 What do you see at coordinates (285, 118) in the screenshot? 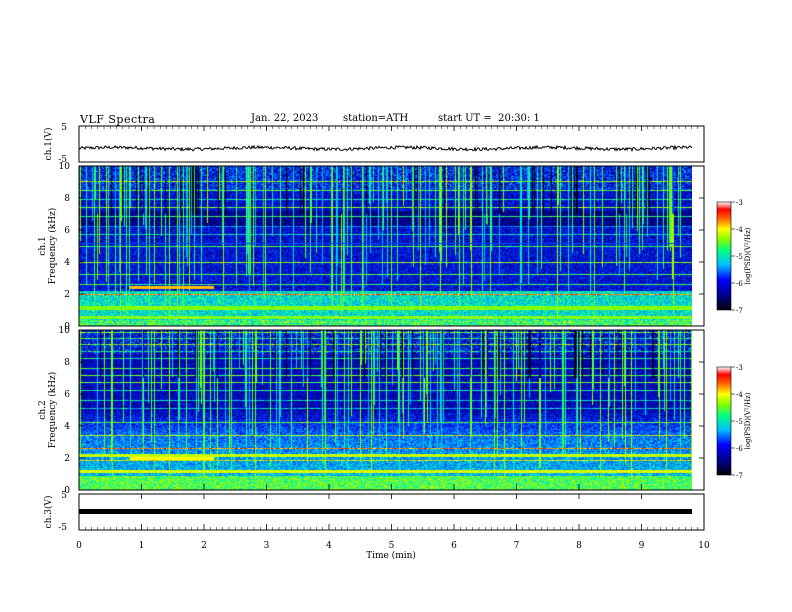
I see `date-label: Jan. 22, 2023` at bounding box center [285, 118].